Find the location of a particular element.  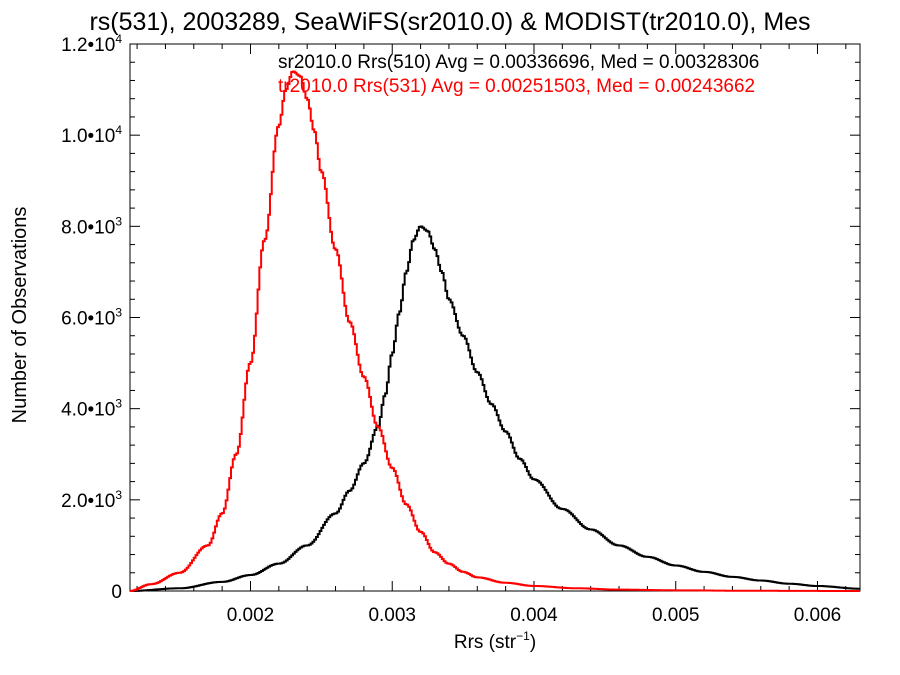

x-axis-label-close: ) is located at coordinates (533, 642).